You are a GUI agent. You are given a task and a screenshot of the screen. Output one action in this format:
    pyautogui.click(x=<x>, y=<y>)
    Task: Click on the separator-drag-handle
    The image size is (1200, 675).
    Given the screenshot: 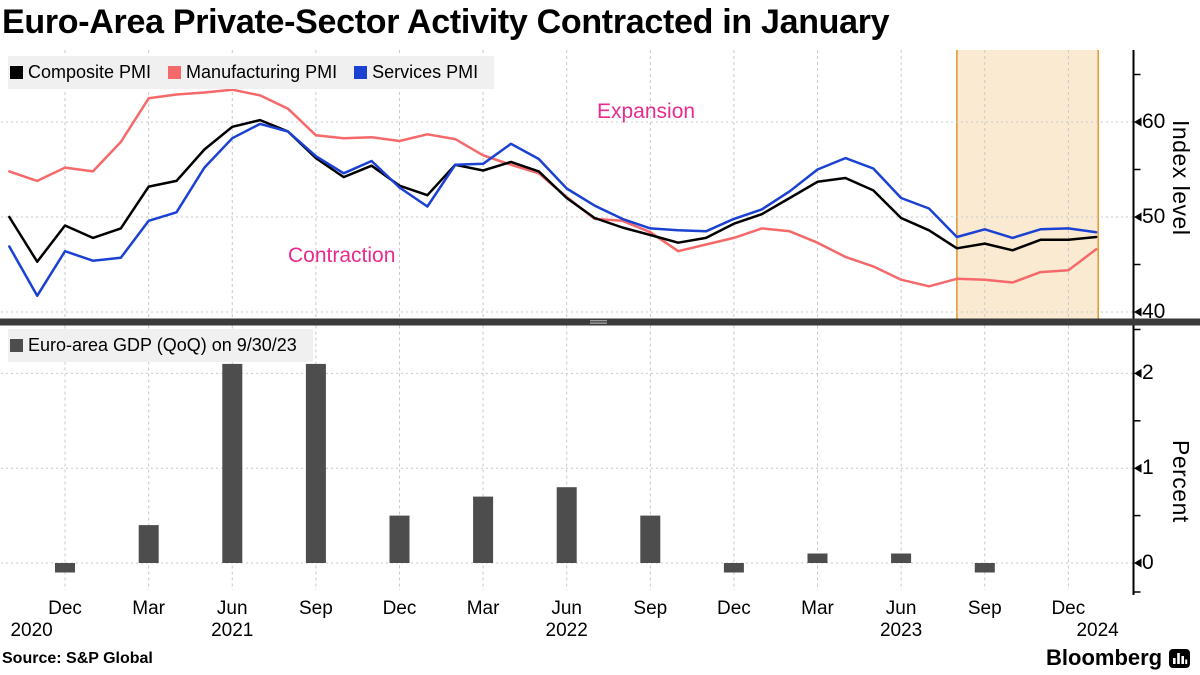 What is the action you would take?
    pyautogui.click(x=598, y=322)
    